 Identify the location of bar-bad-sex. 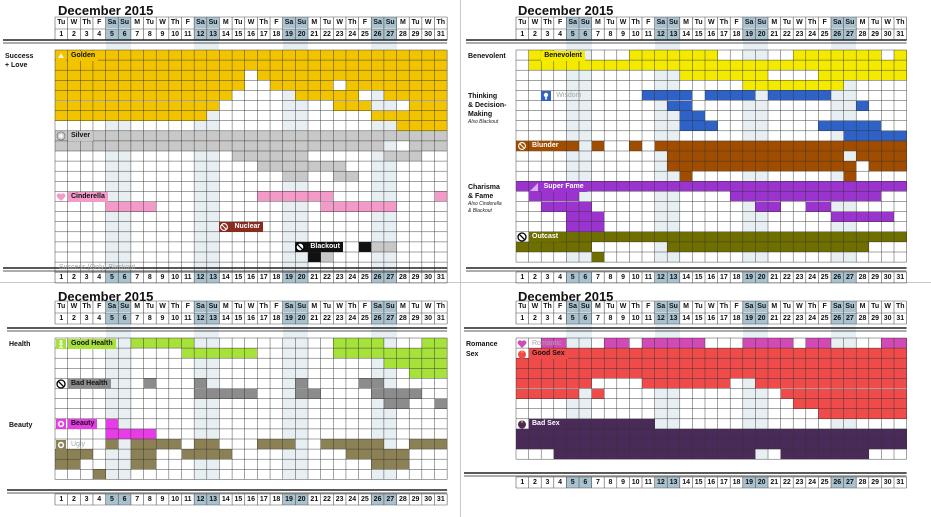
(711, 444).